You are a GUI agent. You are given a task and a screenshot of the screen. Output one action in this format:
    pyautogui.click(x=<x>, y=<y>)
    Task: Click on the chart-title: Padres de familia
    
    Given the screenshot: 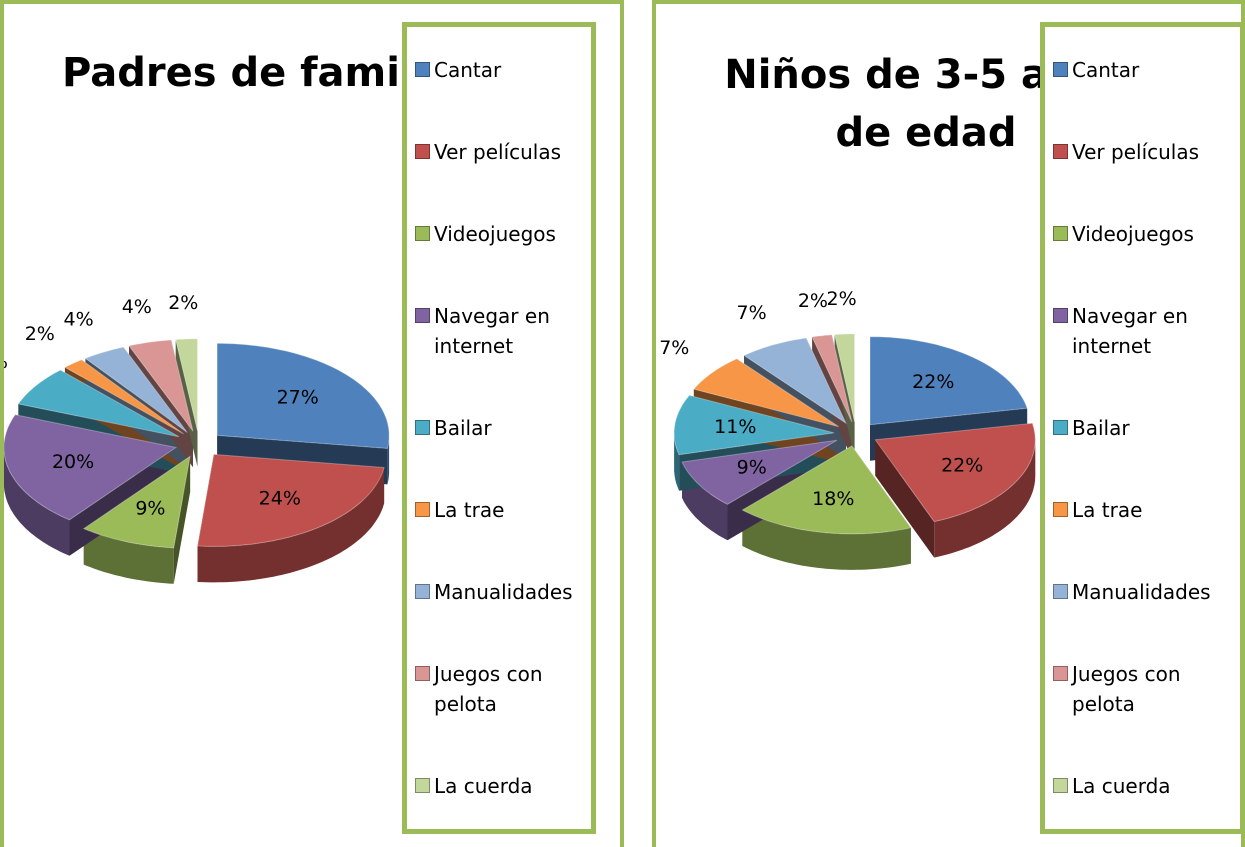 What is the action you would take?
    pyautogui.click(x=258, y=73)
    